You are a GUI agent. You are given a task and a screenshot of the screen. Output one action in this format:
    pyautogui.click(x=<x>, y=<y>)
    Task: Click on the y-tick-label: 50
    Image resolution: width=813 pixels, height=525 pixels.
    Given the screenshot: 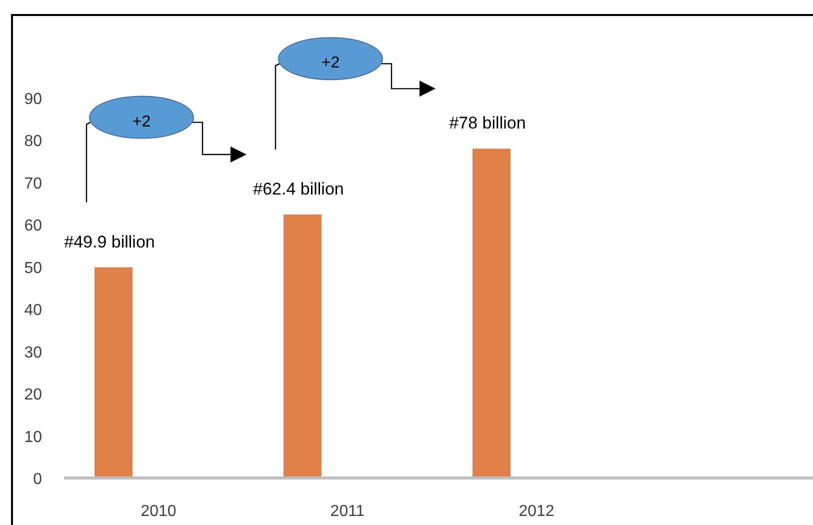 What is the action you would take?
    pyautogui.click(x=33, y=268)
    